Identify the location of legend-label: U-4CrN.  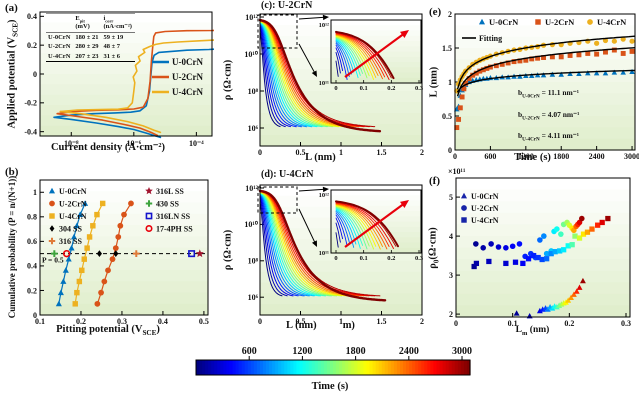
(612, 22).